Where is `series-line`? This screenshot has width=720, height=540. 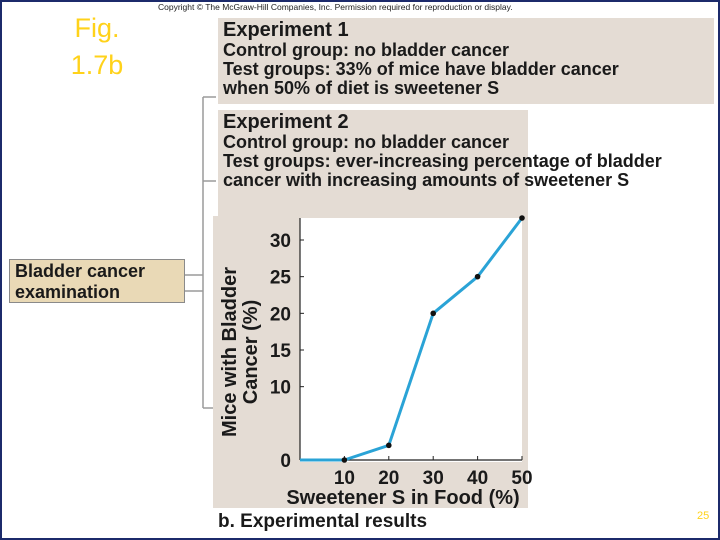 series-line is located at coordinates (412, 339).